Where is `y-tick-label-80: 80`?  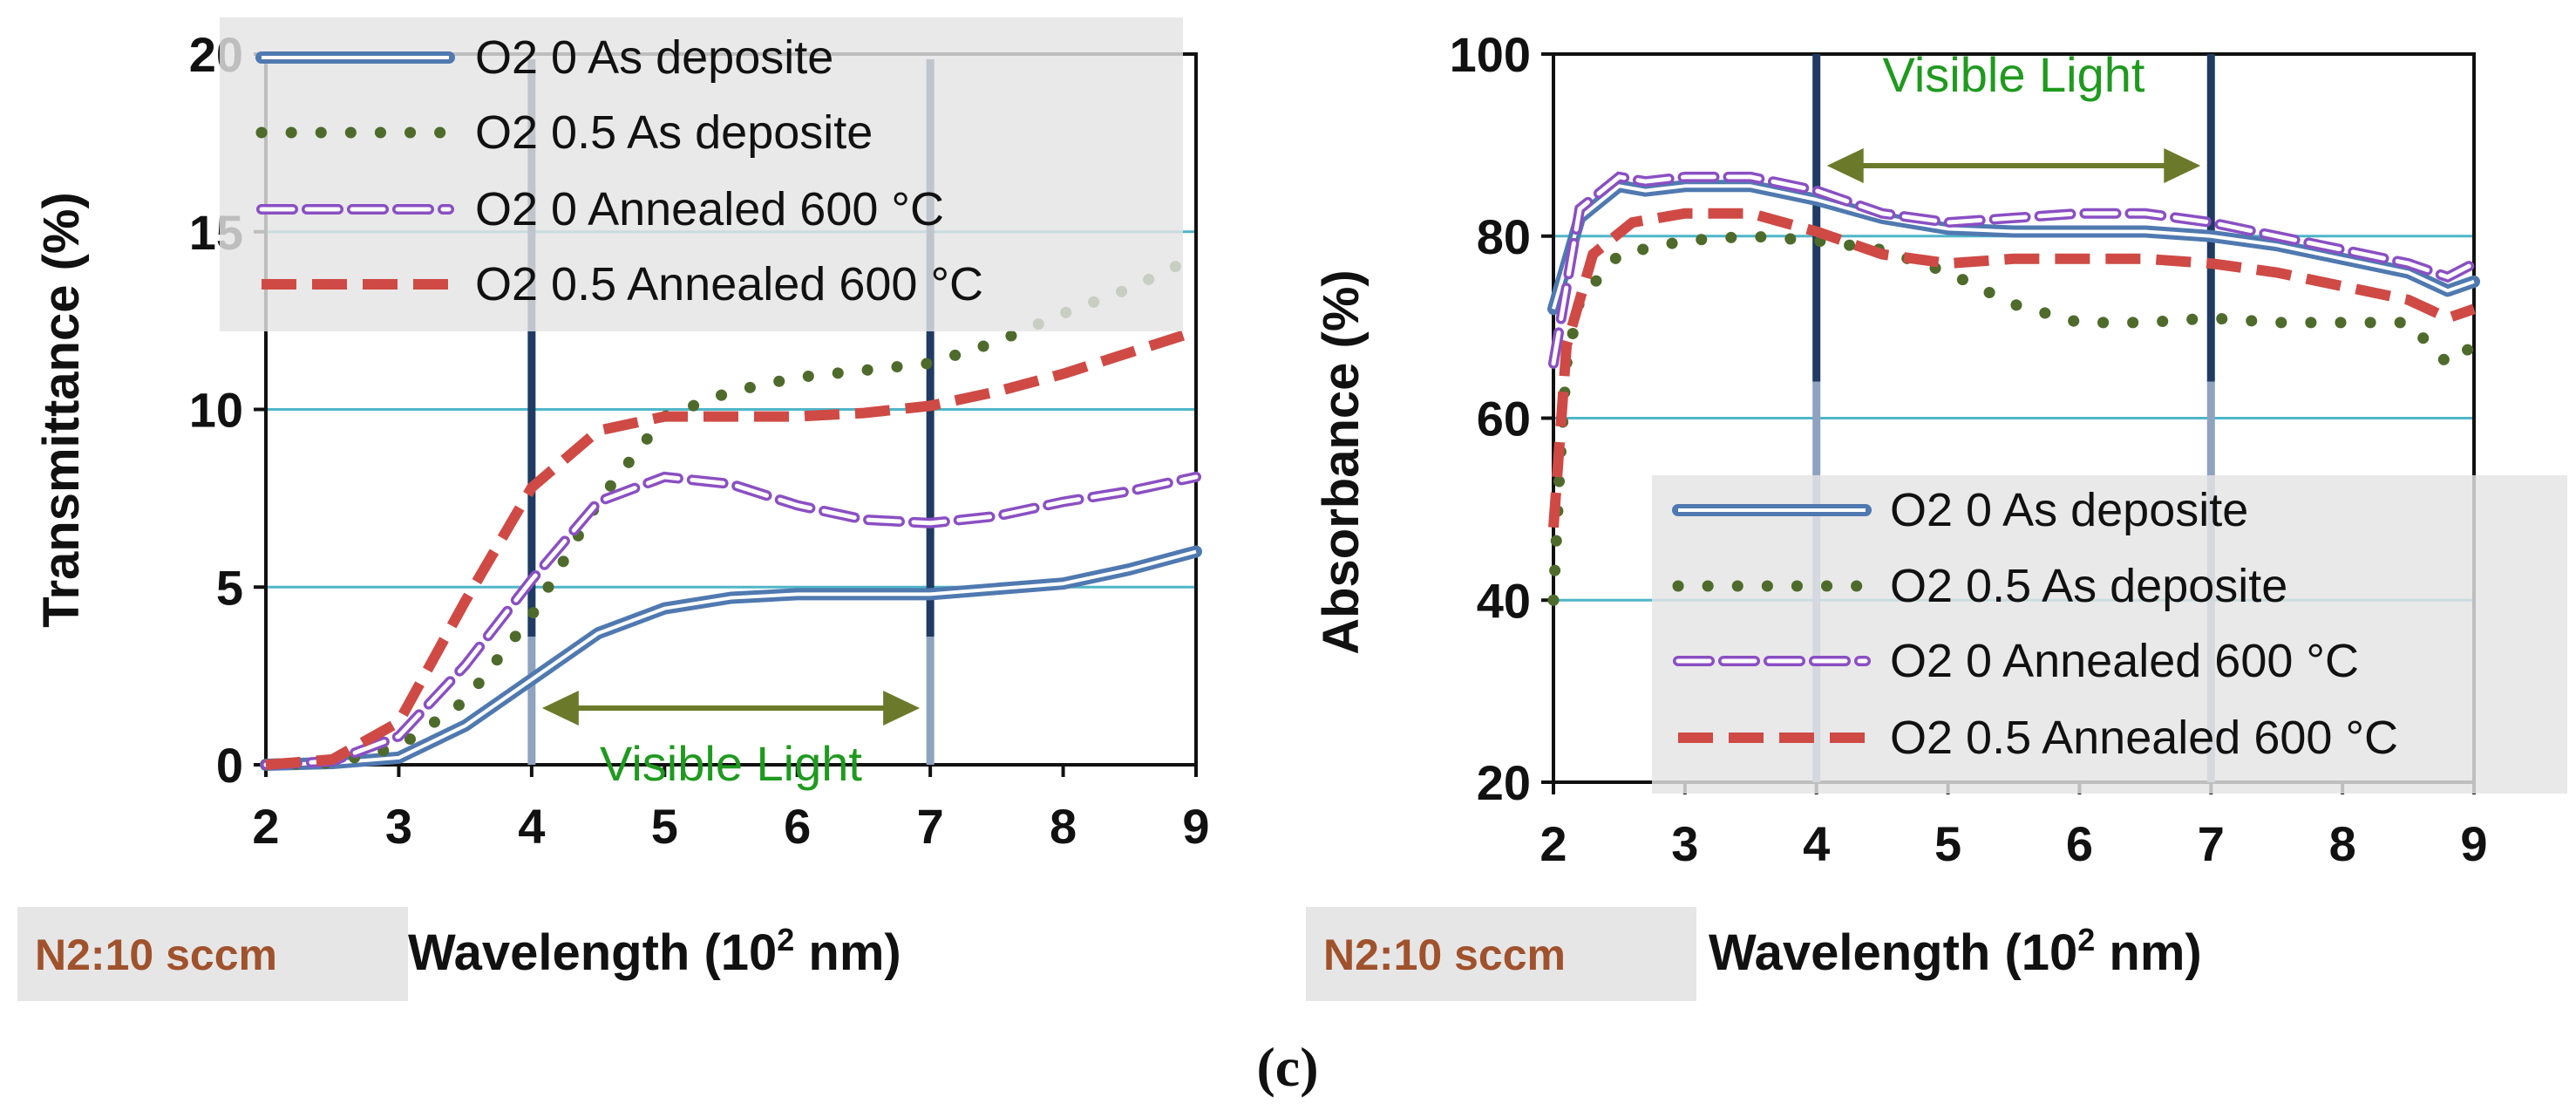 y-tick-label-80: 80 is located at coordinates (1504, 237).